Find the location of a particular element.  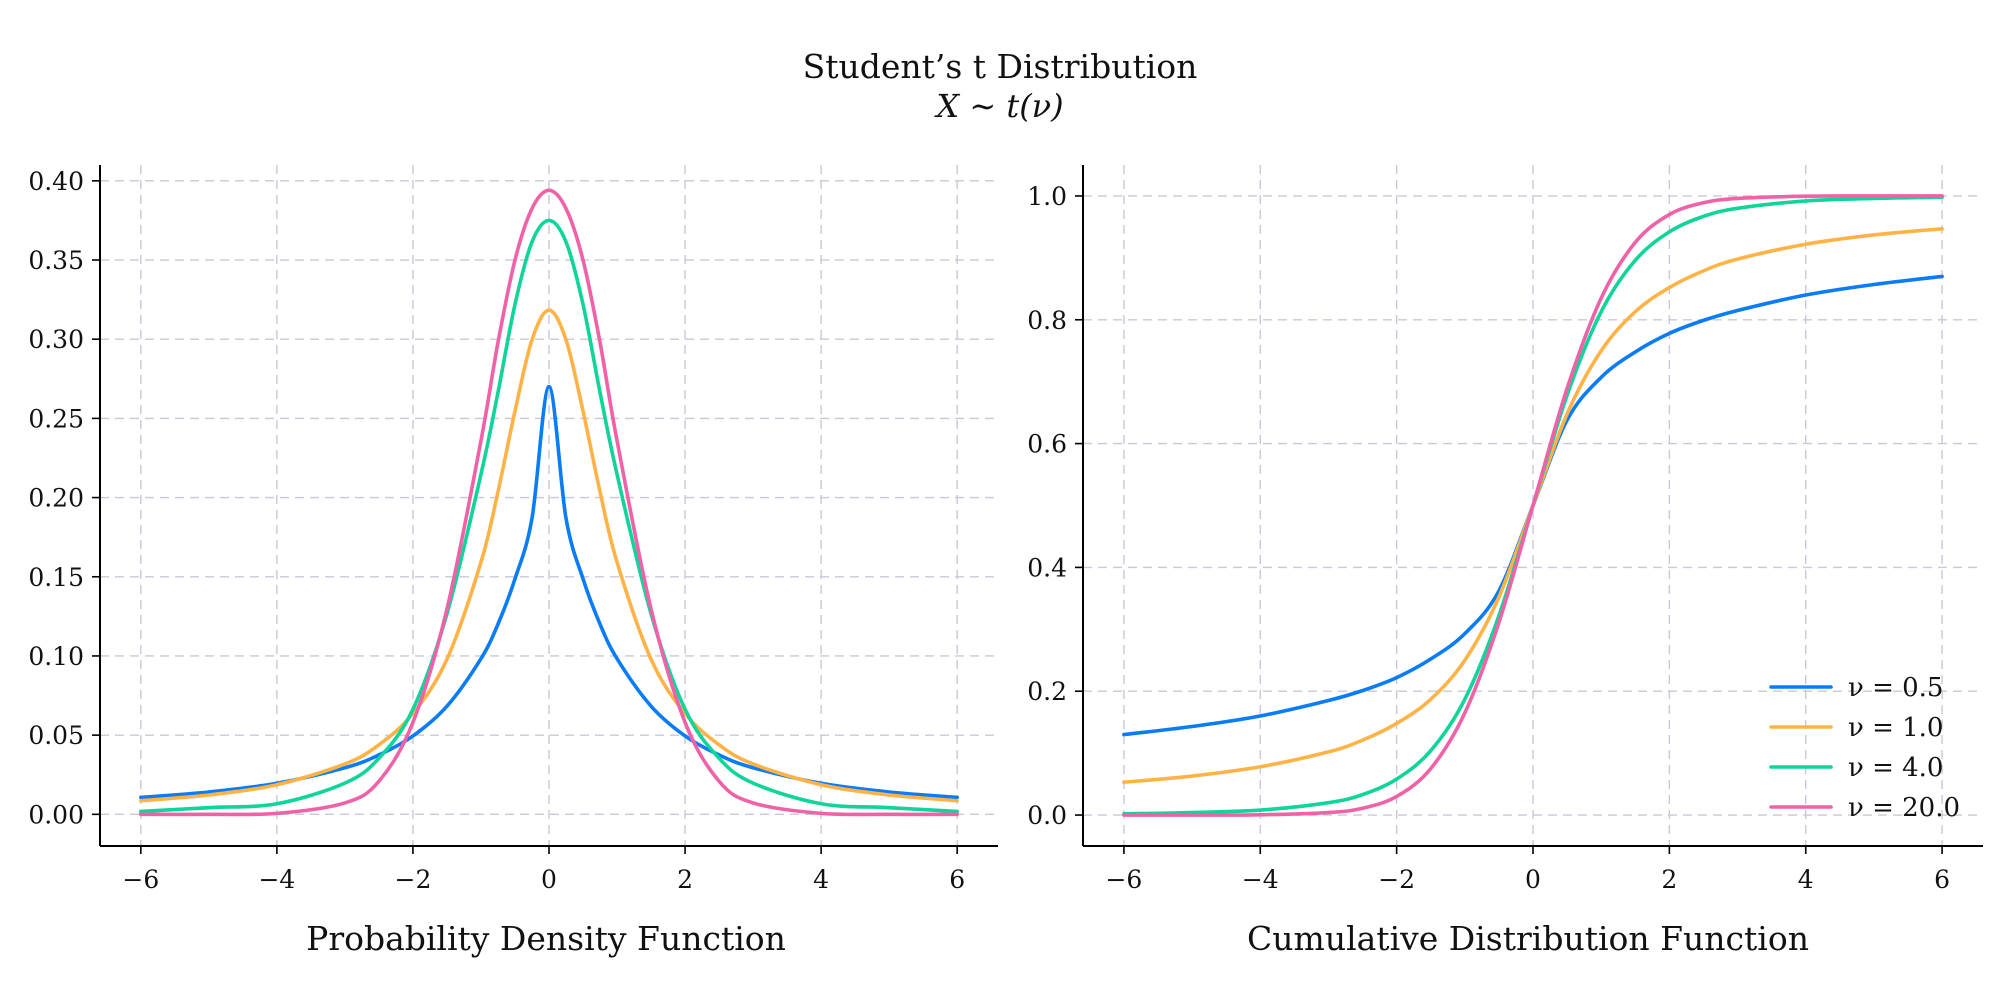

figure-subtitle: X ∼ t(ν) is located at coordinates (998, 106).